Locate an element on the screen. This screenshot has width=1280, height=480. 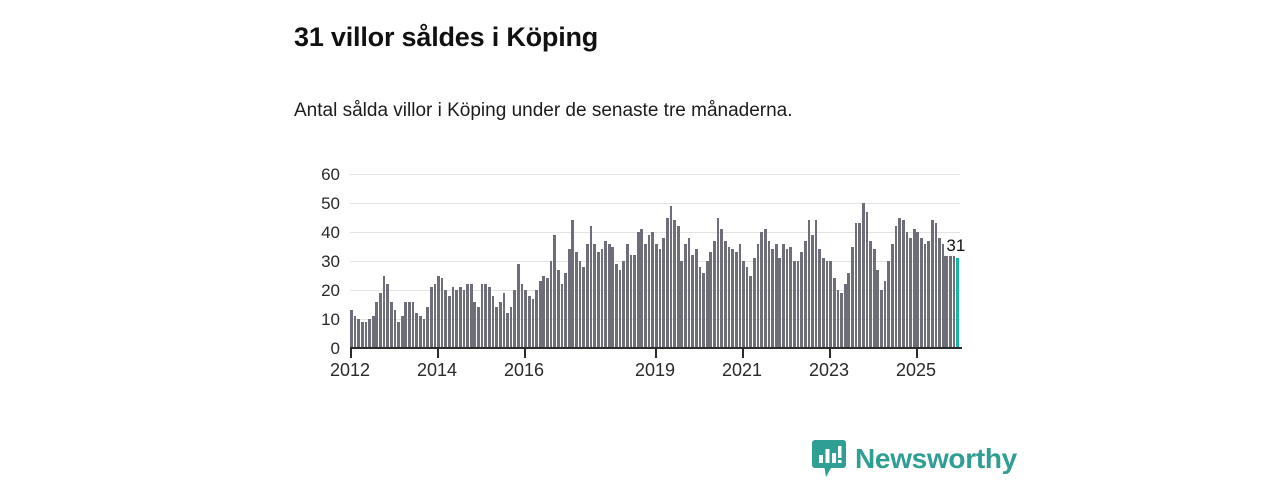
bar-highlighted is located at coordinates (958, 303).